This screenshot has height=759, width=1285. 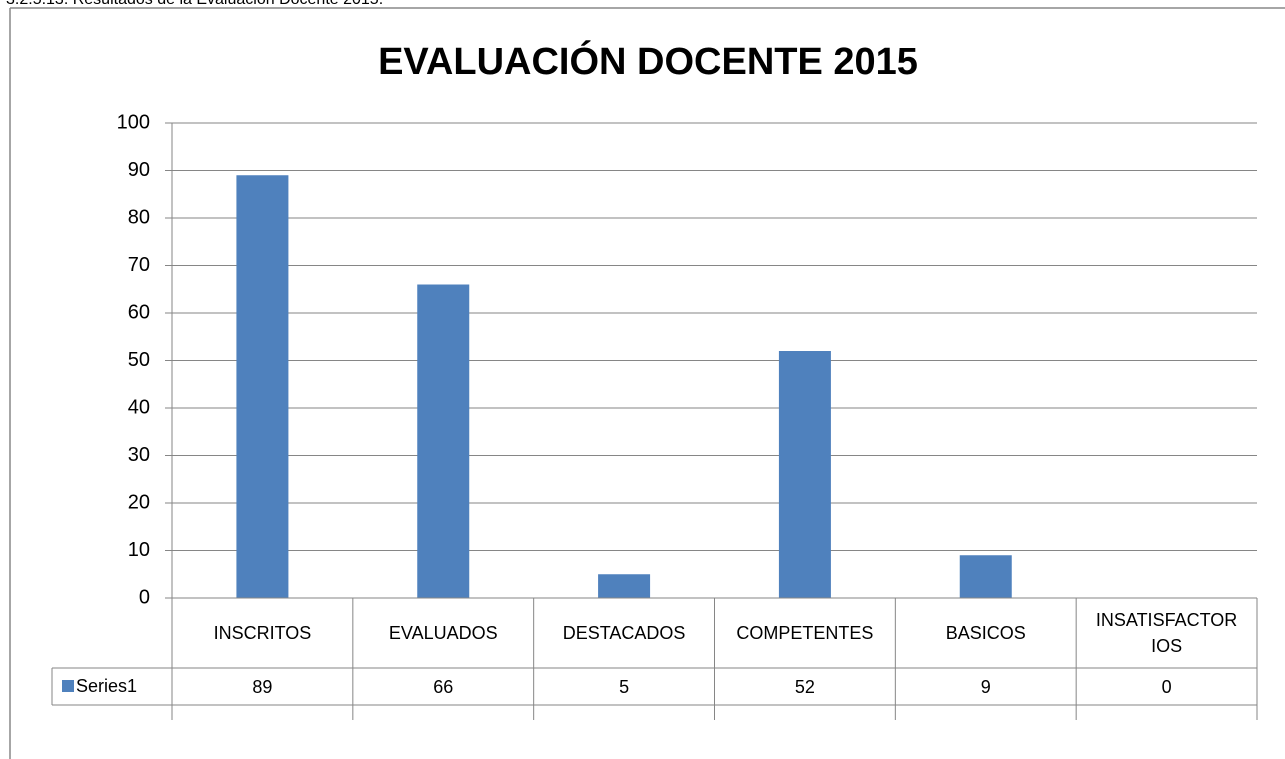 I want to click on legend-label: Series1, so click(x=106, y=686).